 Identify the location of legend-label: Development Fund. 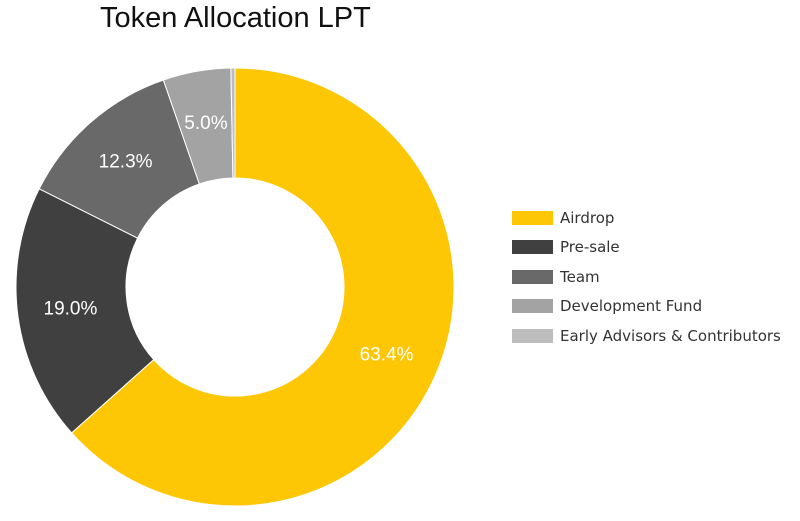
(631, 306).